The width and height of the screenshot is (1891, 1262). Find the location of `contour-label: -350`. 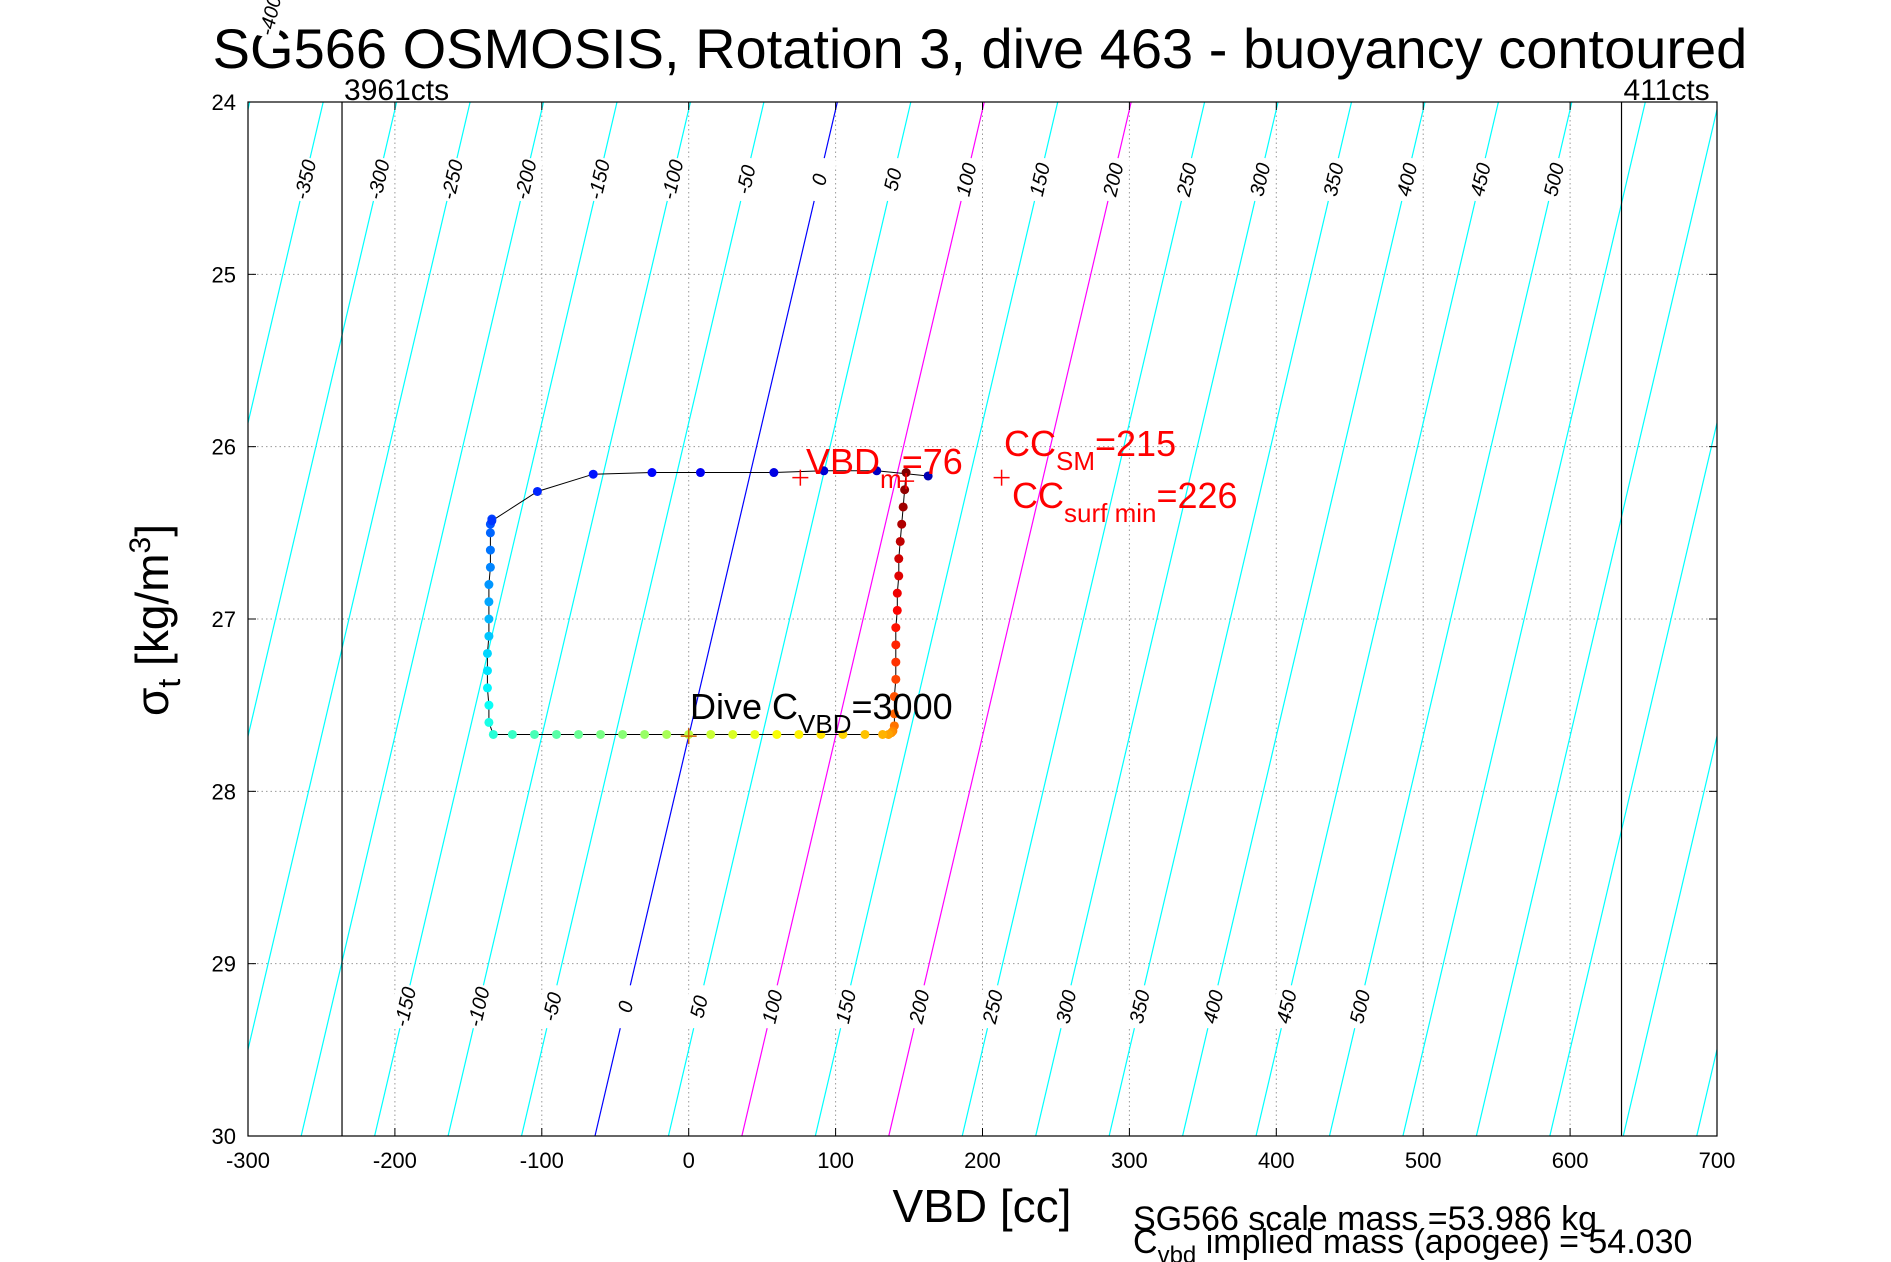

contour-label: -350 is located at coordinates (305, 179).